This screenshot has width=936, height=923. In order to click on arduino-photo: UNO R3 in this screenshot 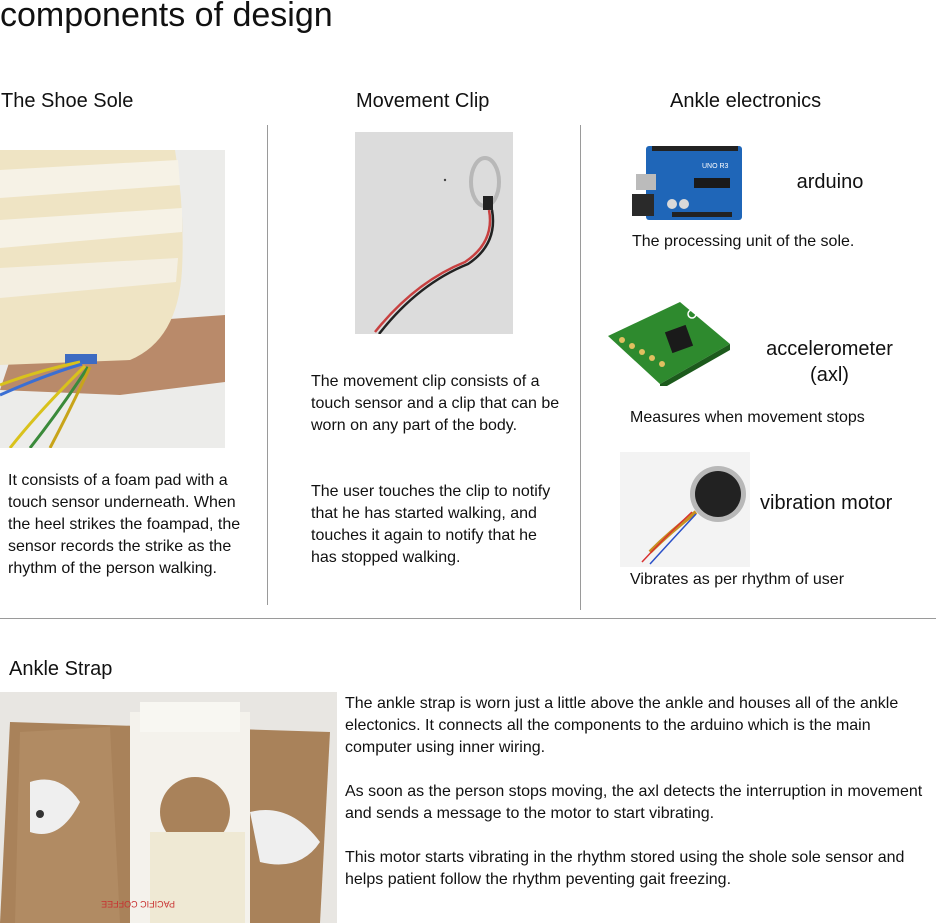, I will do `click(688, 181)`.